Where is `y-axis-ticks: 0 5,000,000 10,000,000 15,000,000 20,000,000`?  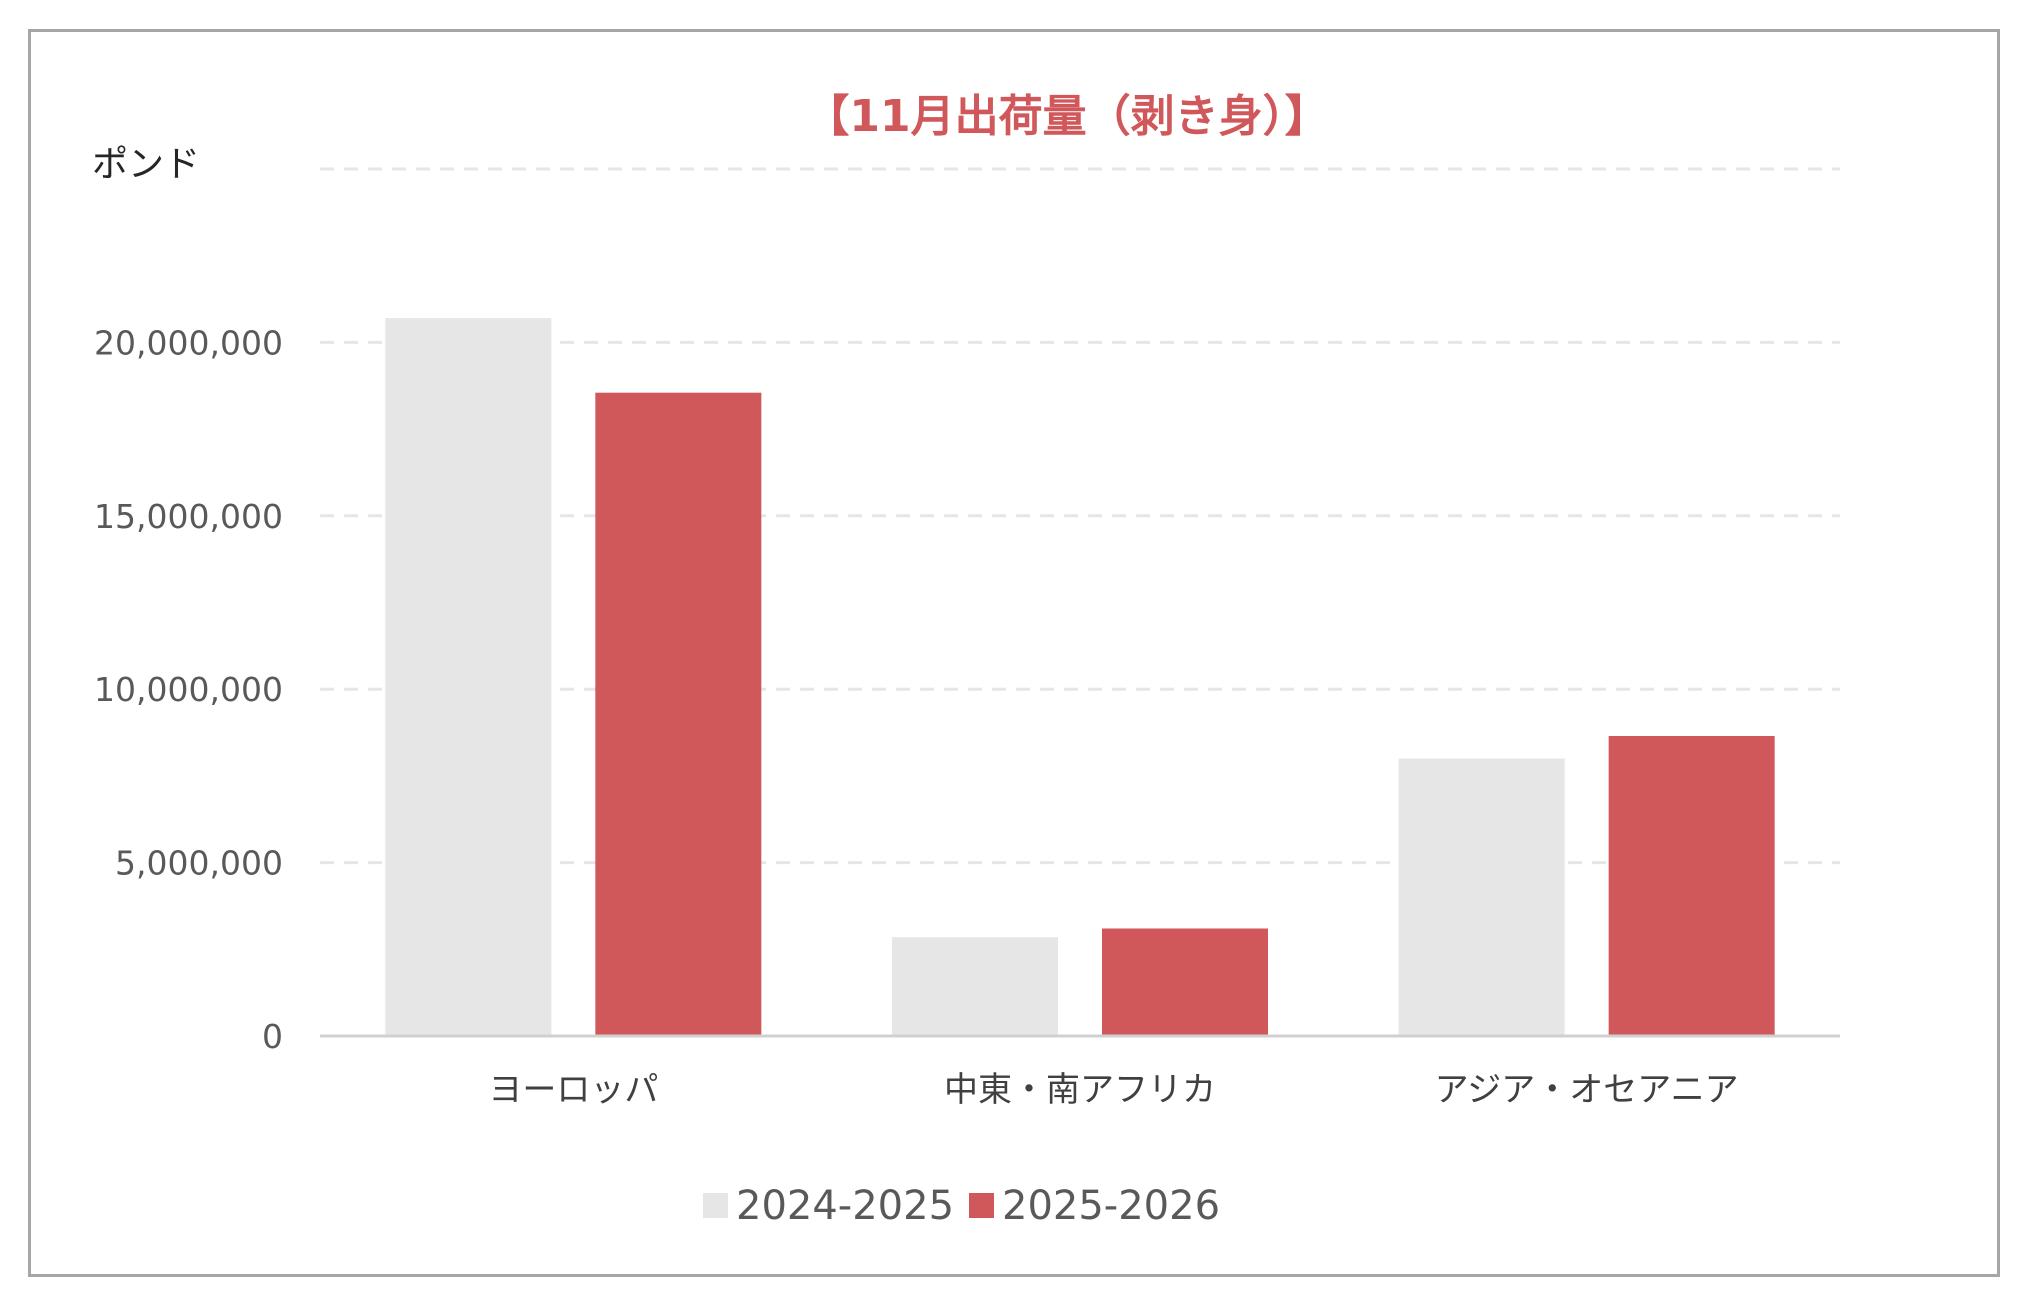 y-axis-ticks: 0 5,000,000 10,000,000 15,000,000 20,000,000 is located at coordinates (188, 689).